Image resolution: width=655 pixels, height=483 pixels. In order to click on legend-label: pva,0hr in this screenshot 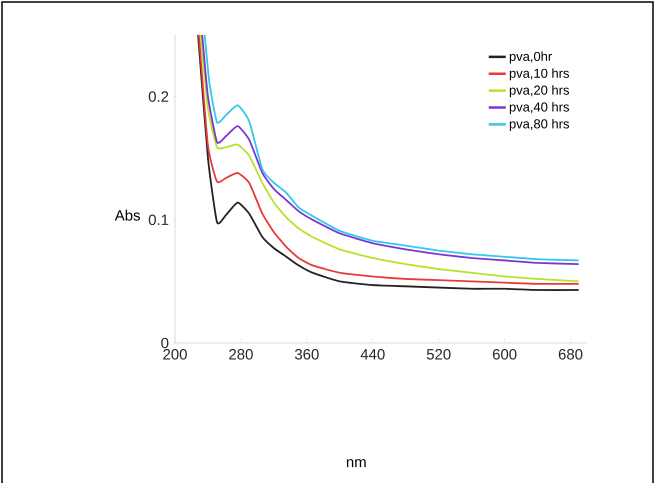, I will do `click(531, 57)`.